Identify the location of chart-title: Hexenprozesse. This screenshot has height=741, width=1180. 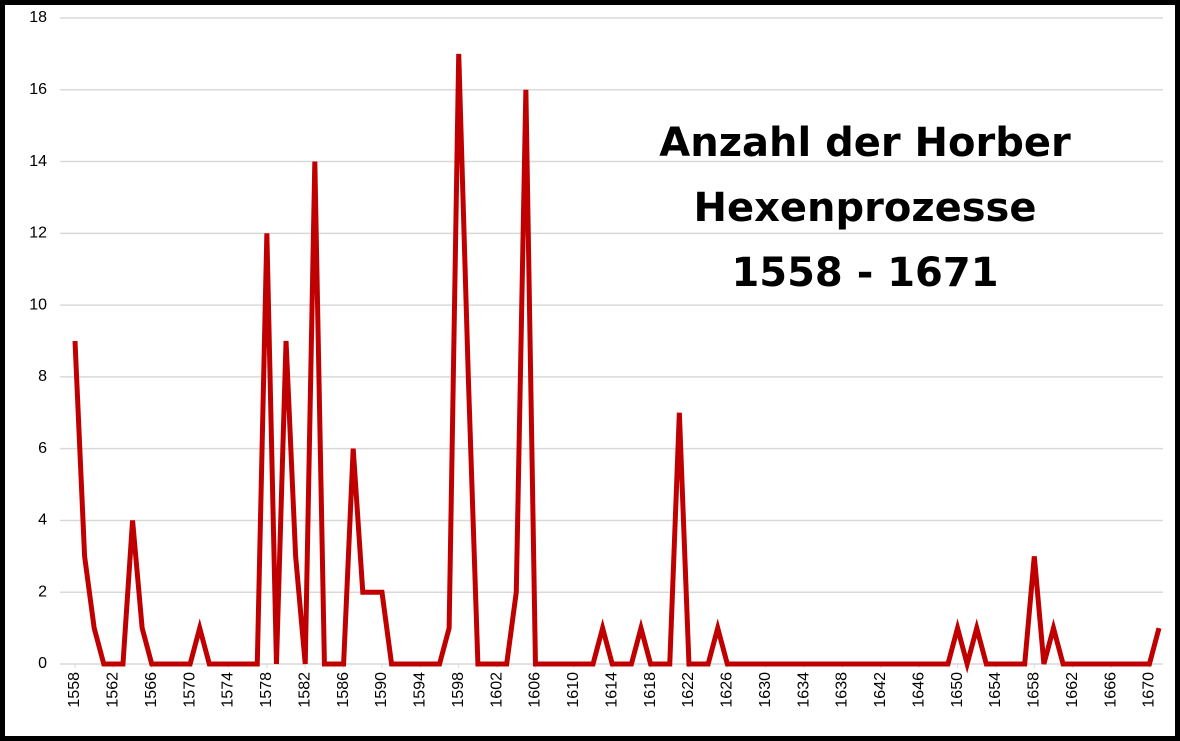
(864, 208).